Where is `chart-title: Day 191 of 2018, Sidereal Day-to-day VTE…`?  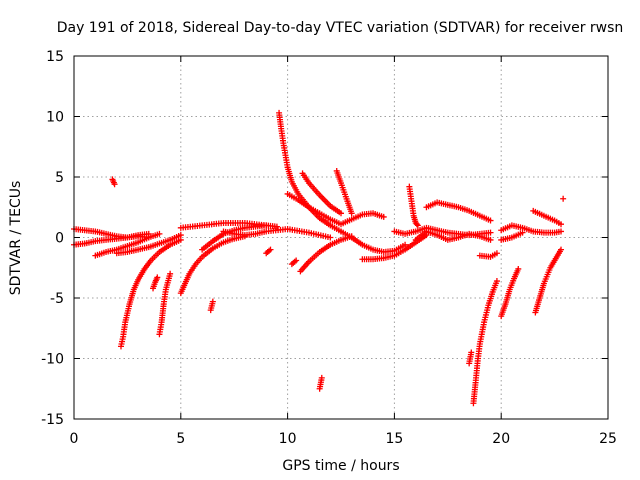 chart-title: Day 191 of 2018, Sidereal Day-to-day VTE… is located at coordinates (340, 28).